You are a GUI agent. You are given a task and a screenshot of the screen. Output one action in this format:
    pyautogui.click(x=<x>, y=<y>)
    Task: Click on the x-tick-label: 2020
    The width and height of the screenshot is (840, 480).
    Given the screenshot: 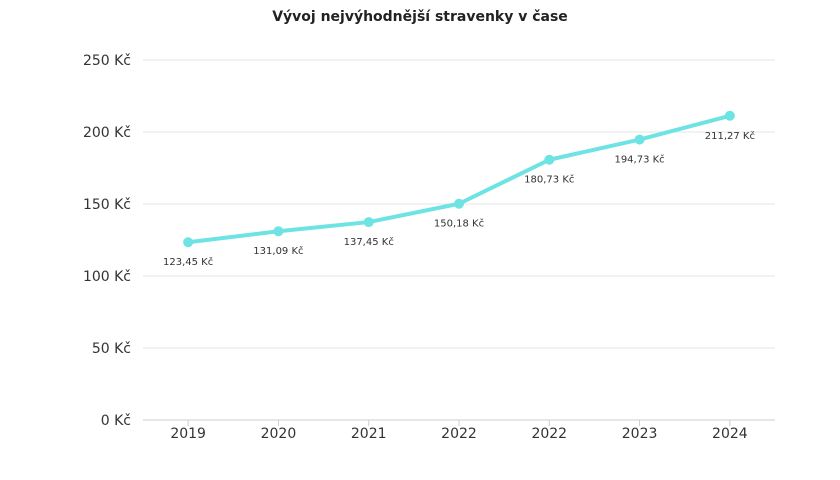 What is the action you would take?
    pyautogui.click(x=279, y=434)
    